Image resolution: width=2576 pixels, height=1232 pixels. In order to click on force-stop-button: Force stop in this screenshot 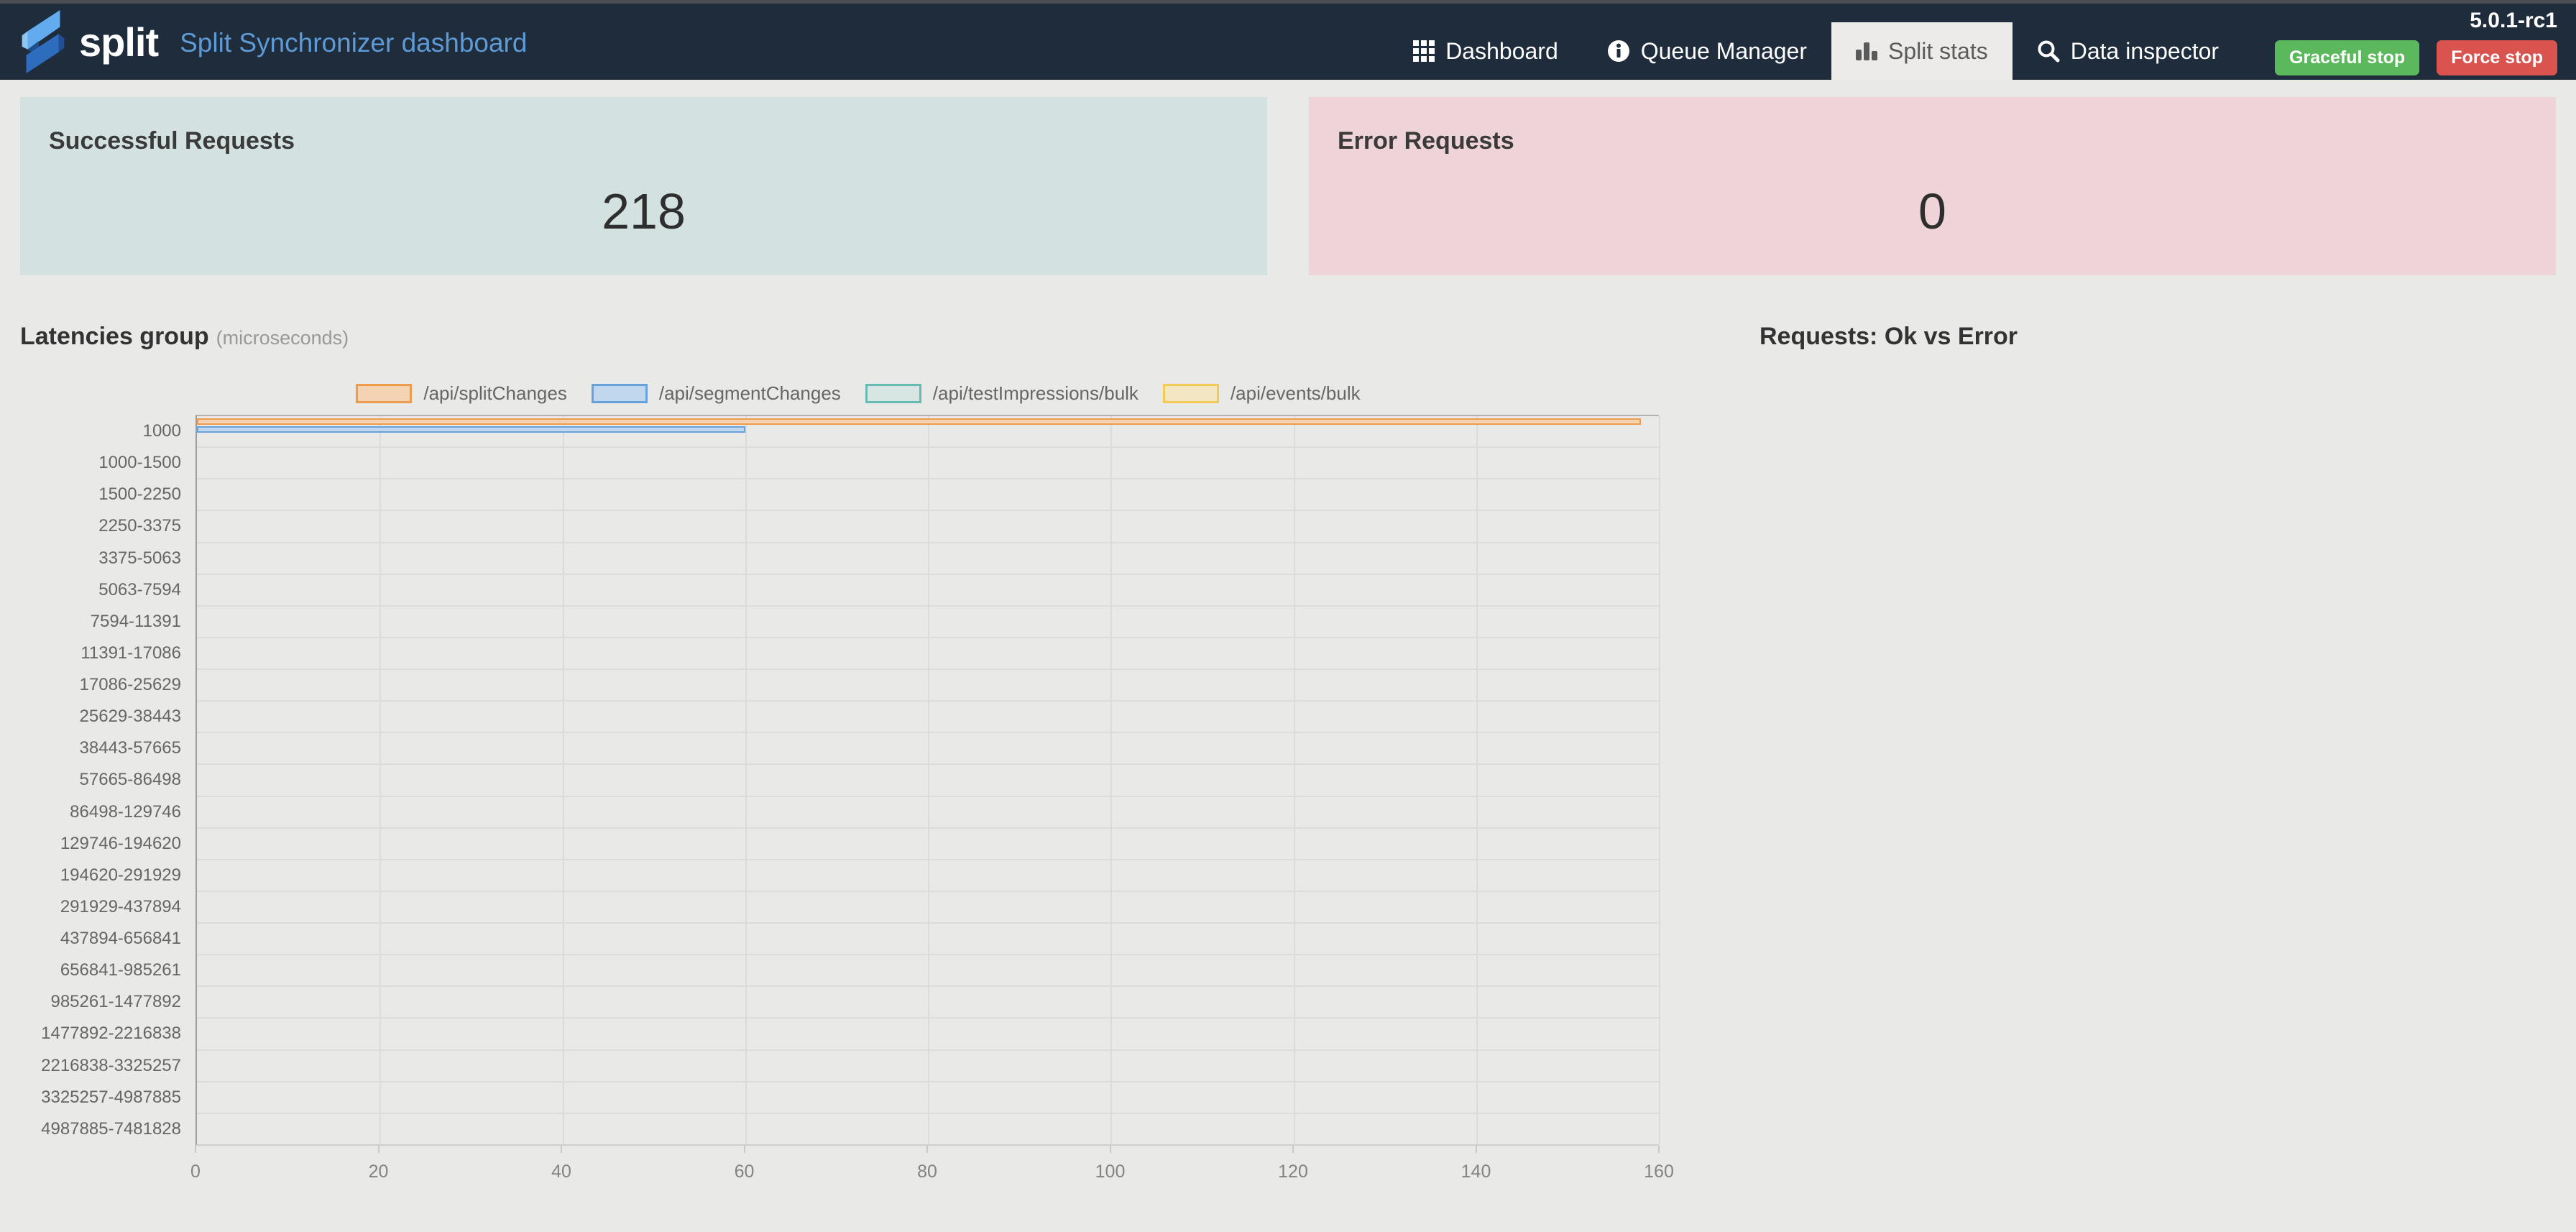, I will do `click(2497, 57)`.